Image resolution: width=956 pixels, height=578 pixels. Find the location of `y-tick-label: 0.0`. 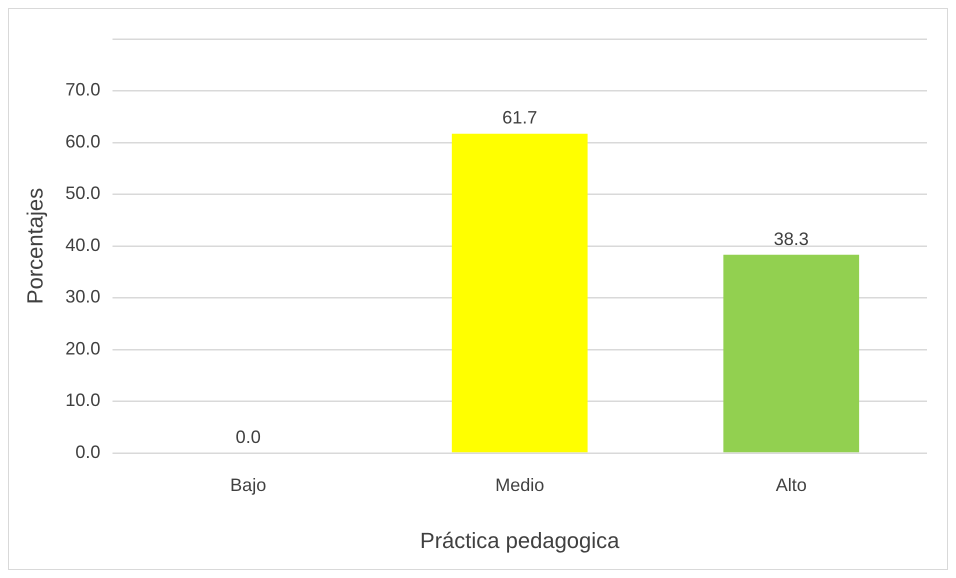

y-tick-label: 0.0 is located at coordinates (87, 452).